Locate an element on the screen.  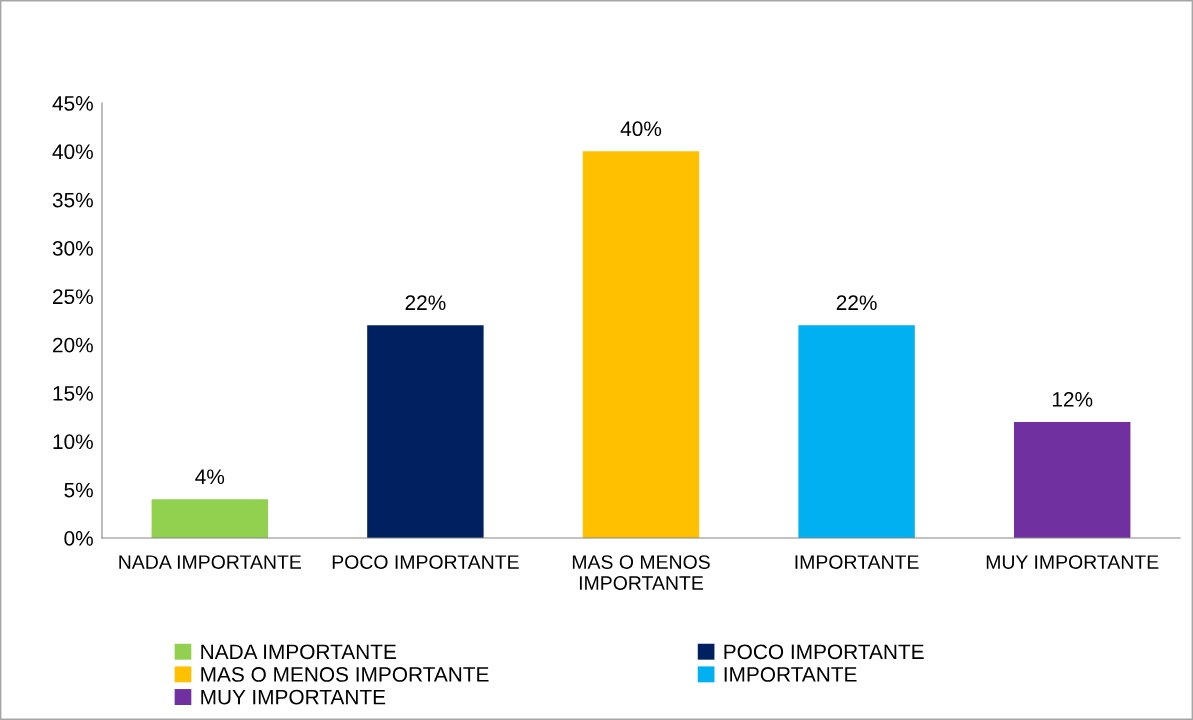
y-tick-label: 10% is located at coordinates (73, 442).